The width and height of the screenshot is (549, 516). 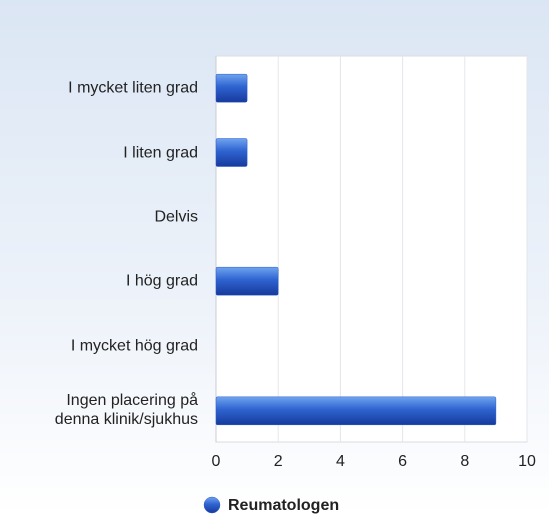 I want to click on legend-marker, so click(x=212, y=505).